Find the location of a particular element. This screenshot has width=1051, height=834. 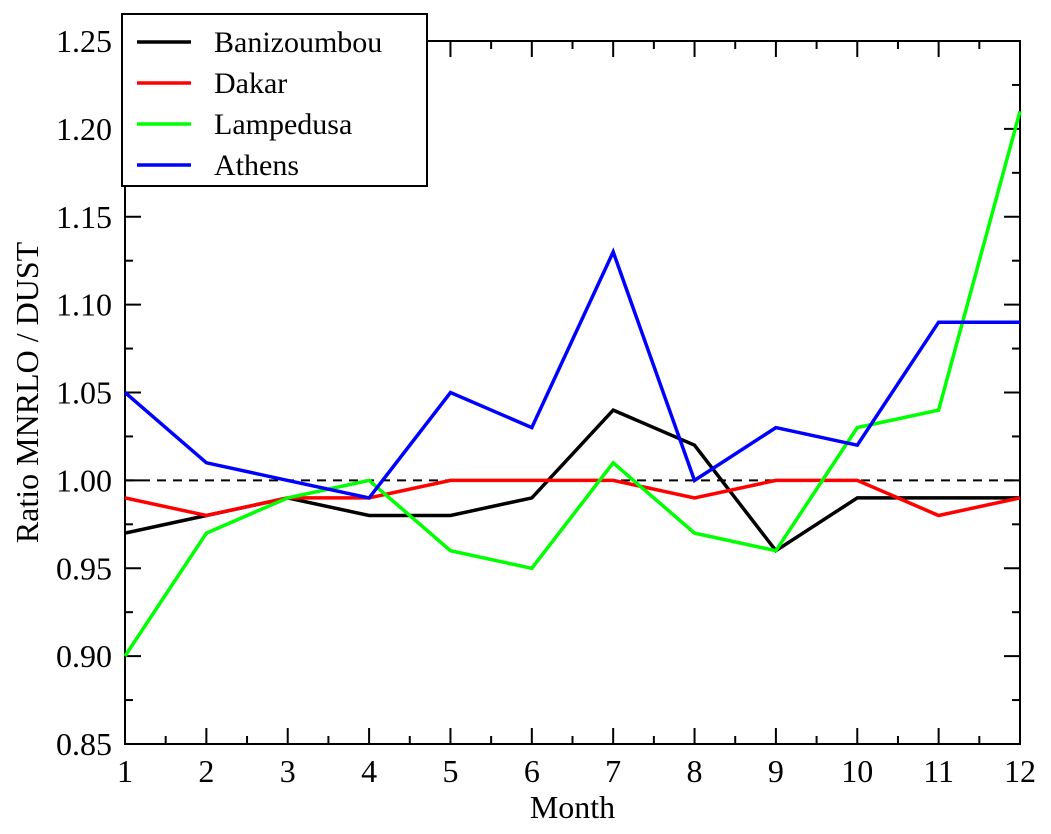

x-tick-label: 4 is located at coordinates (369, 771).